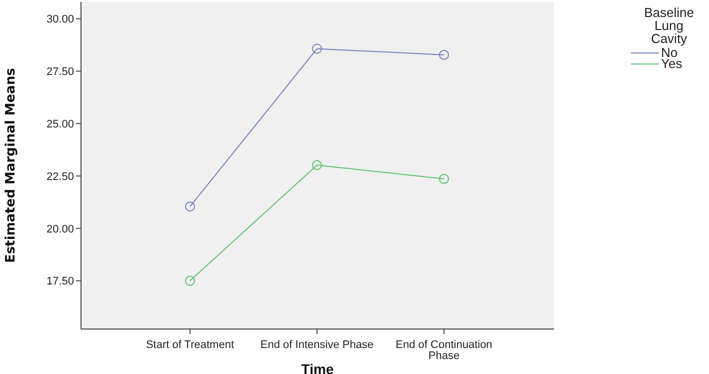 This screenshot has width=709, height=374. What do you see at coordinates (444, 350) in the screenshot?
I see `x-tick-label: End of Continuation Phase` at bounding box center [444, 350].